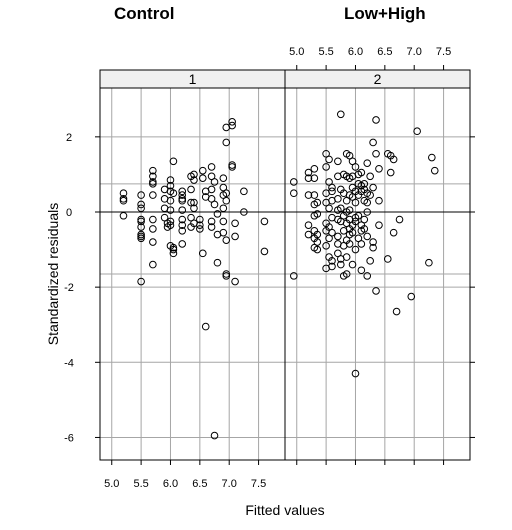 This screenshot has height=530, width=512. I want to click on x-tick-label-bottom: 6.0, so click(170, 484).